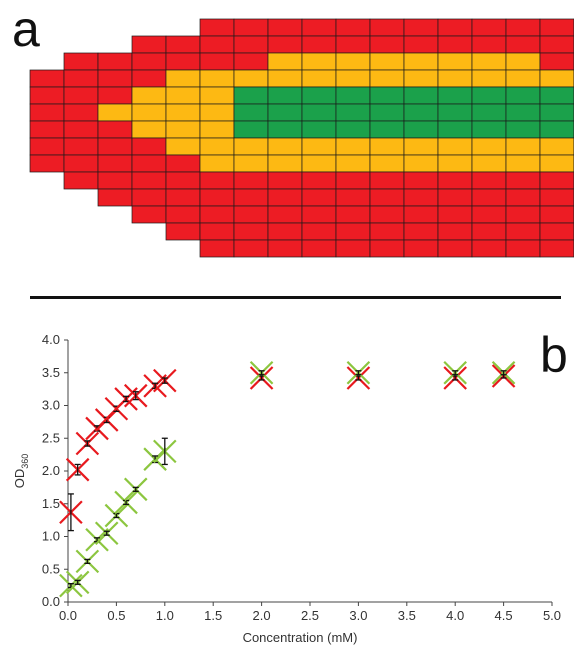  I want to click on x-tick-label: 1.0, so click(165, 615).